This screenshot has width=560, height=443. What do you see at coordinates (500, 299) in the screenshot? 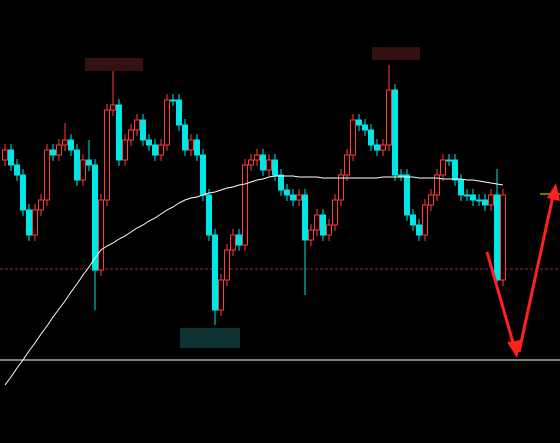
I see `arrow-down` at bounding box center [500, 299].